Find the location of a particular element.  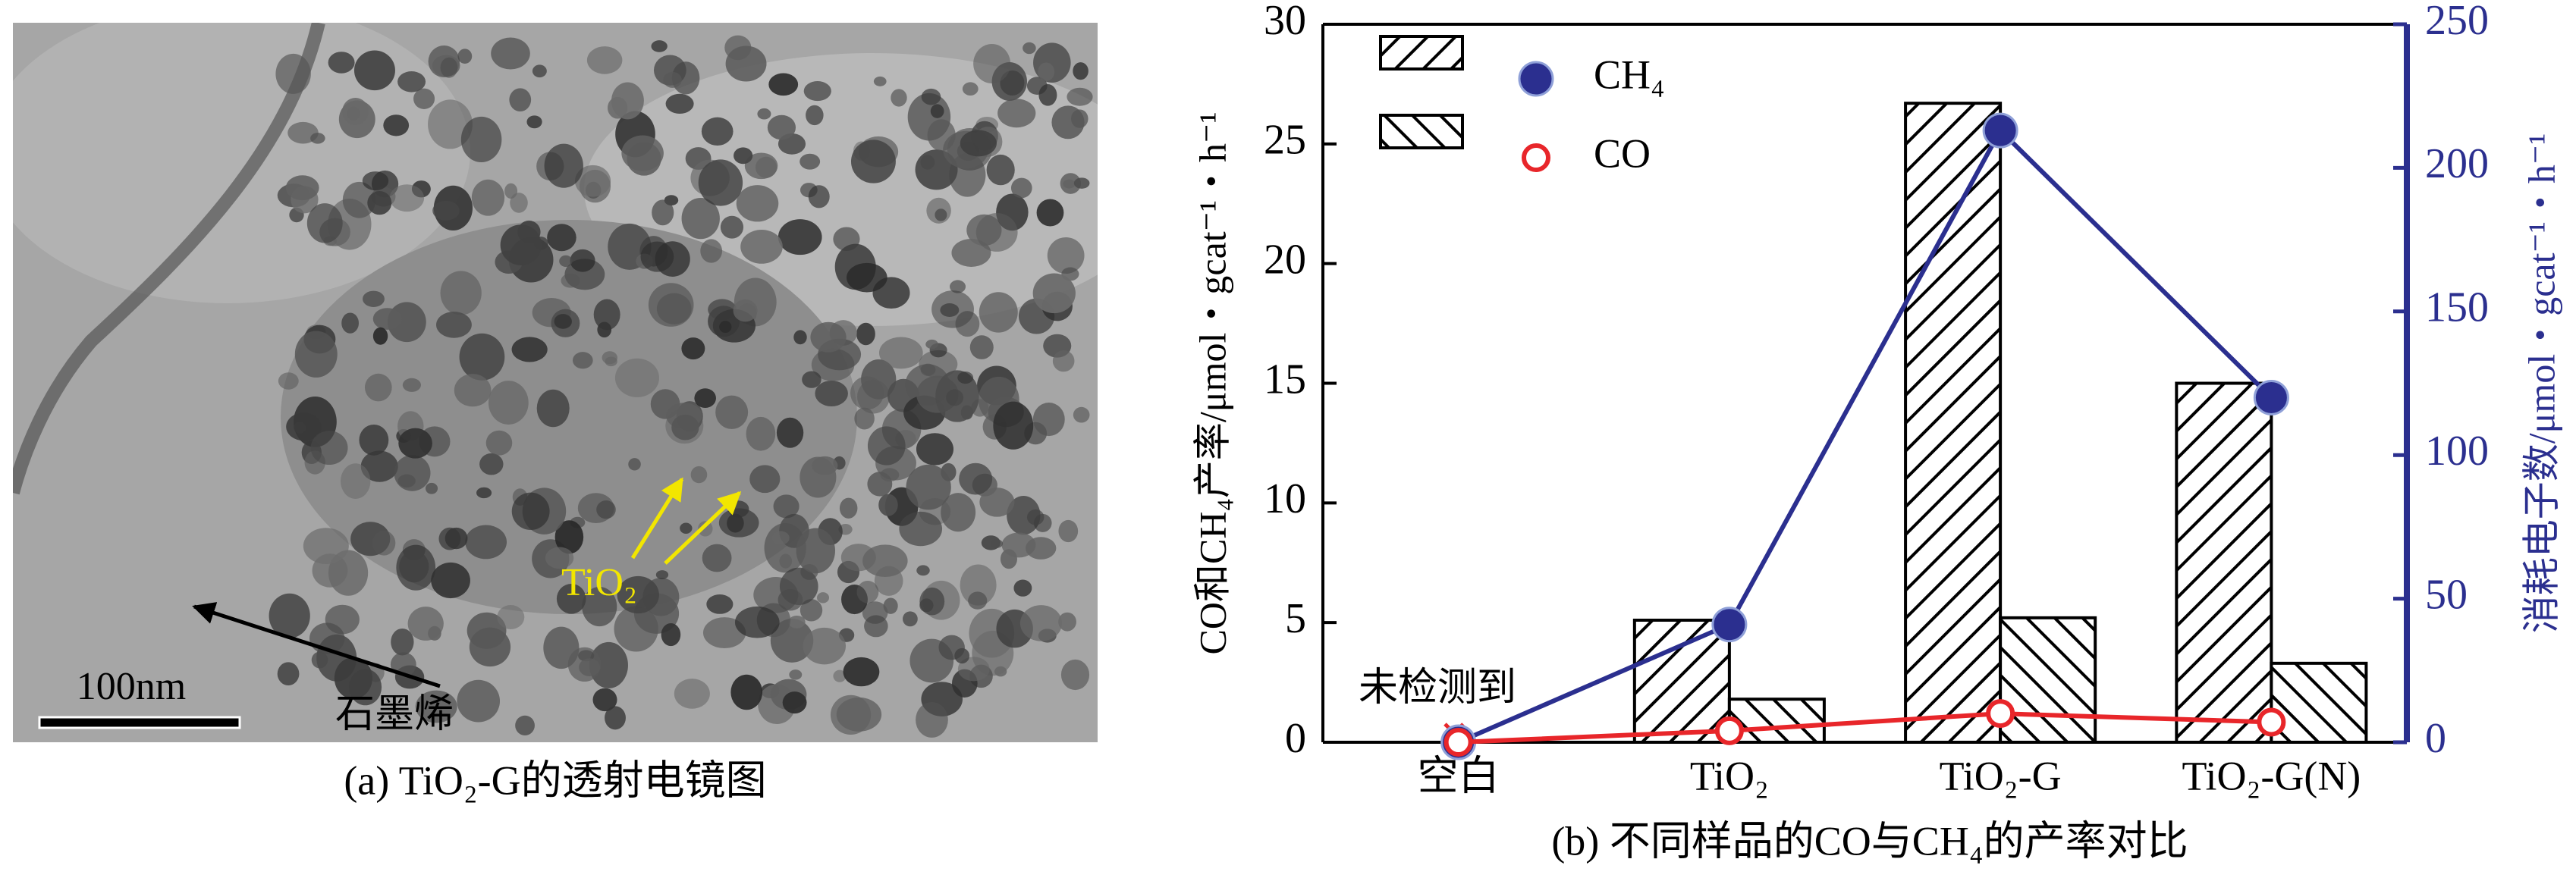

legend-swatch is located at coordinates (1421, 53).